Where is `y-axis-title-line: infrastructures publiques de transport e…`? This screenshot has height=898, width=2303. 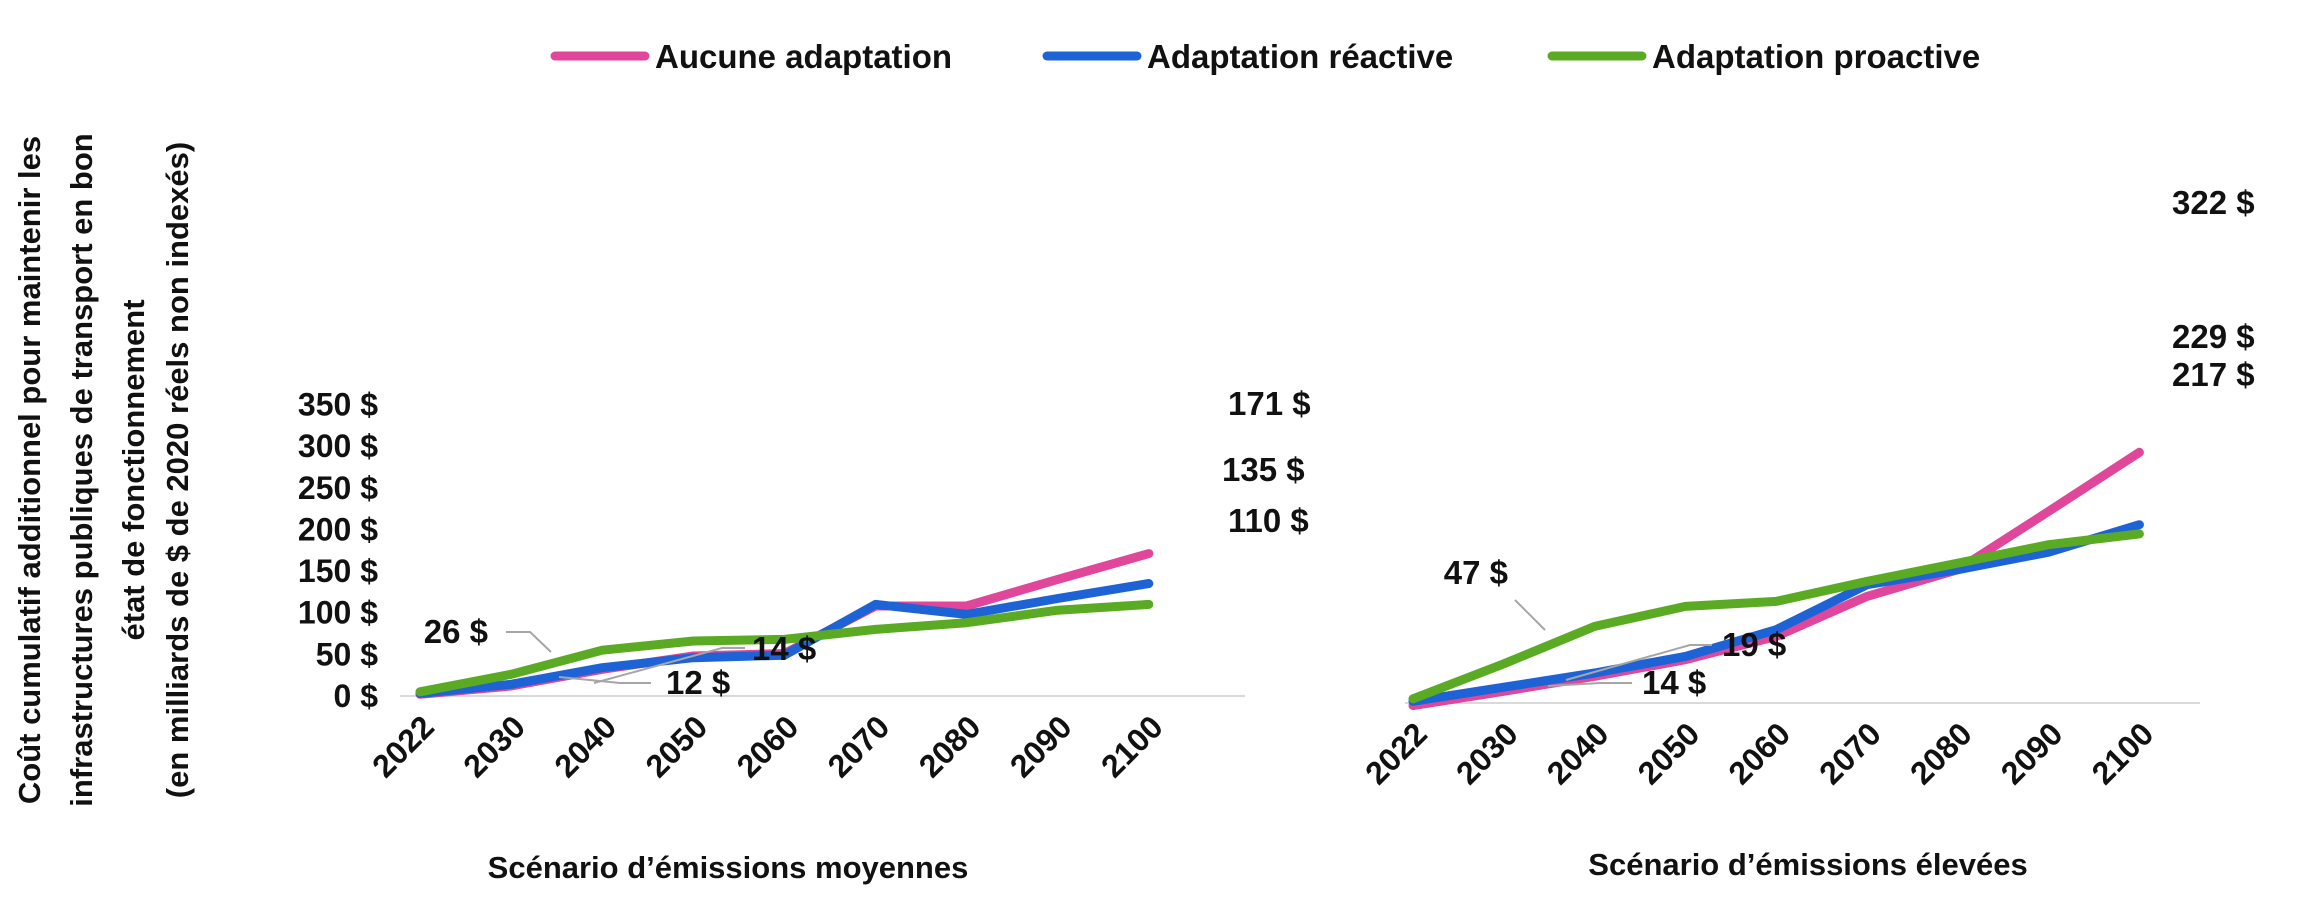
y-axis-title-line: infrastructures publiques de transport e… is located at coordinates (81, 469).